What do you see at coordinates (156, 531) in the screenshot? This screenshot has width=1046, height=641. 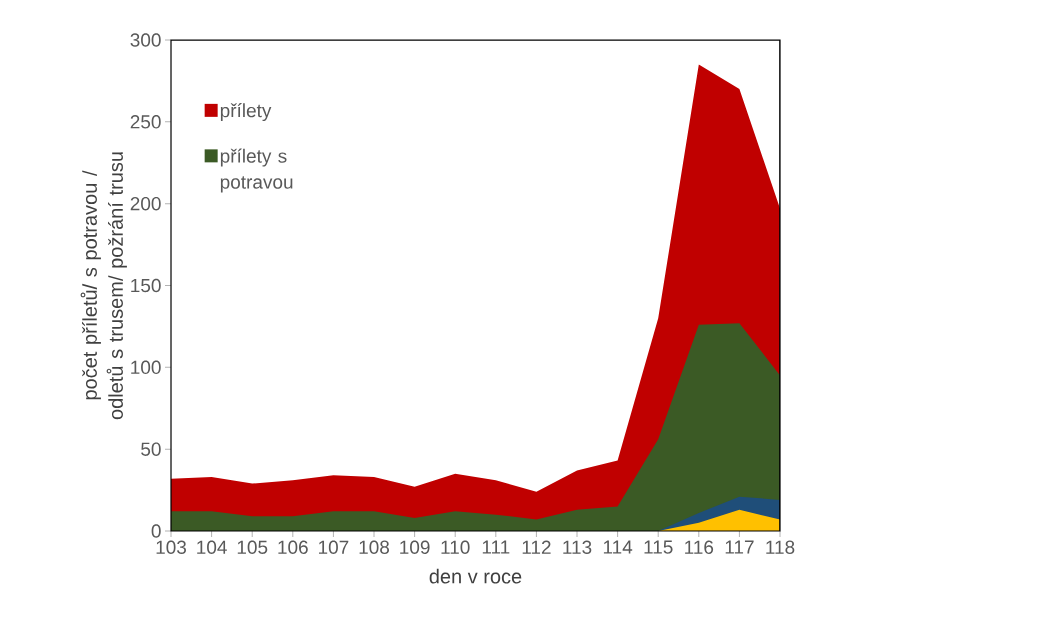 I see `y-tick-label: 0` at bounding box center [156, 531].